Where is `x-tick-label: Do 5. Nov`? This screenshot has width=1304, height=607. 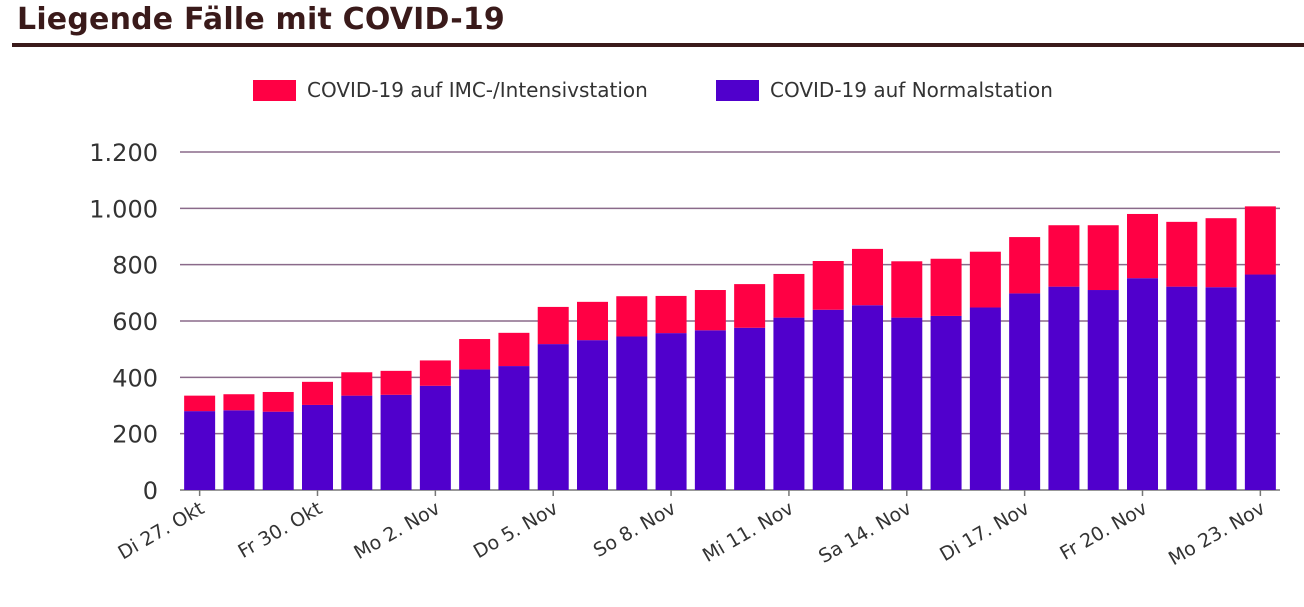 x-tick-label: Do 5. Nov is located at coordinates (516, 530).